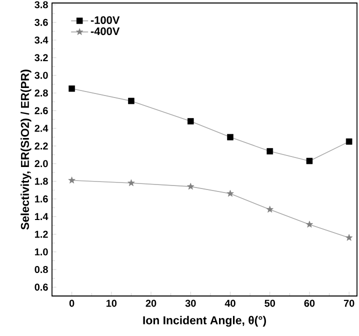 Image resolution: width=359 pixels, height=336 pixels. Describe the element at coordinates (151, 303) in the screenshot. I see `x-tick-label: 20` at that location.